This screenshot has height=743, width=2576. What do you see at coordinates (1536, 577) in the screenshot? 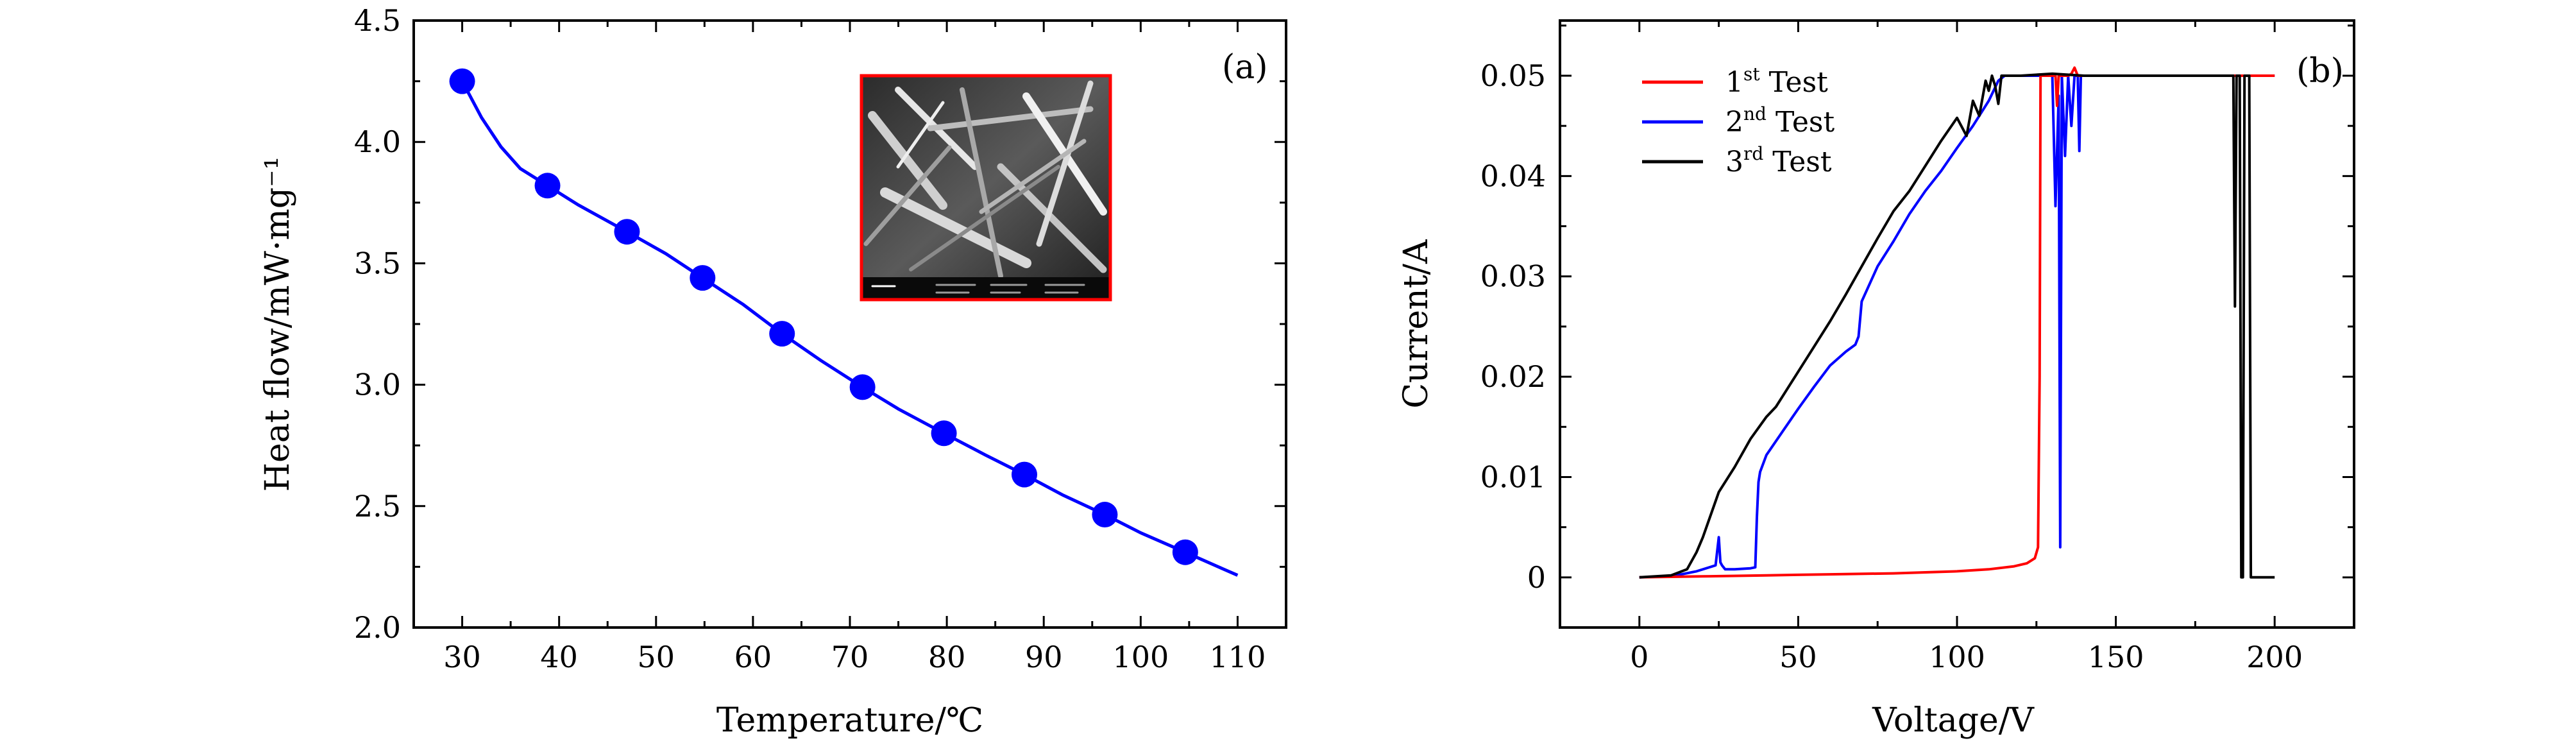
I see `y-tick-label: 0` at bounding box center [1536, 577].